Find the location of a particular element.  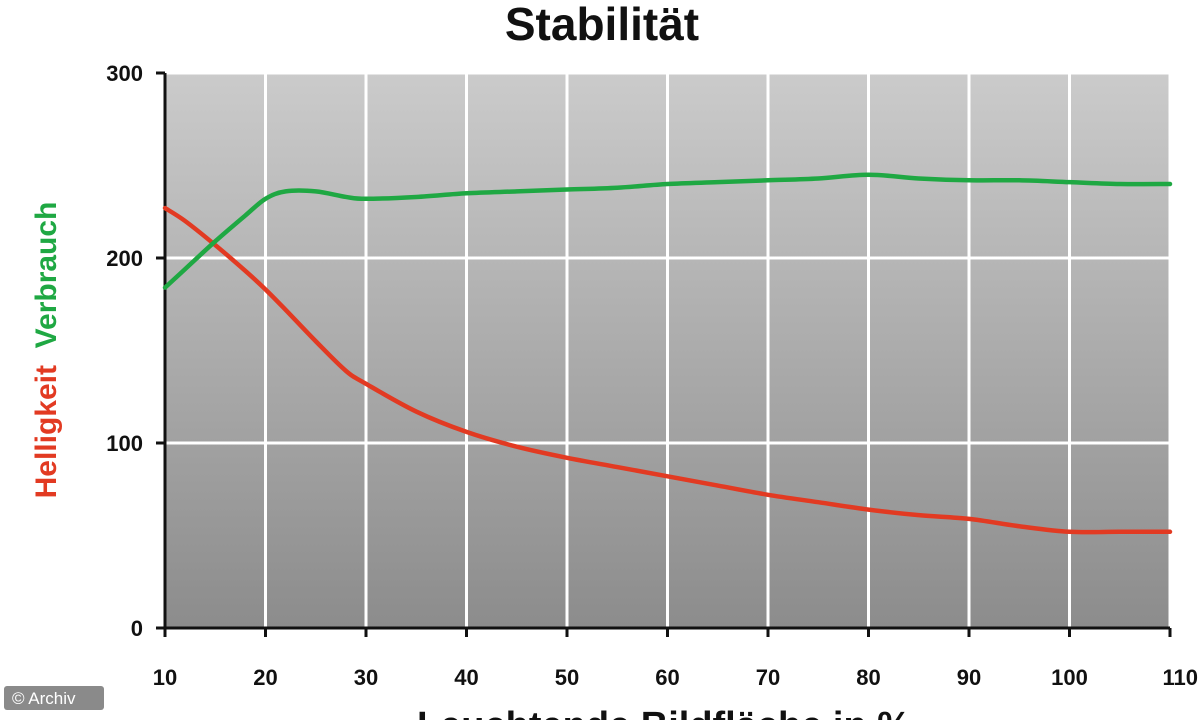

x-tick-labels: 10 20 30 40 50 60 70 80 90 100 110 is located at coordinates (675, 677).